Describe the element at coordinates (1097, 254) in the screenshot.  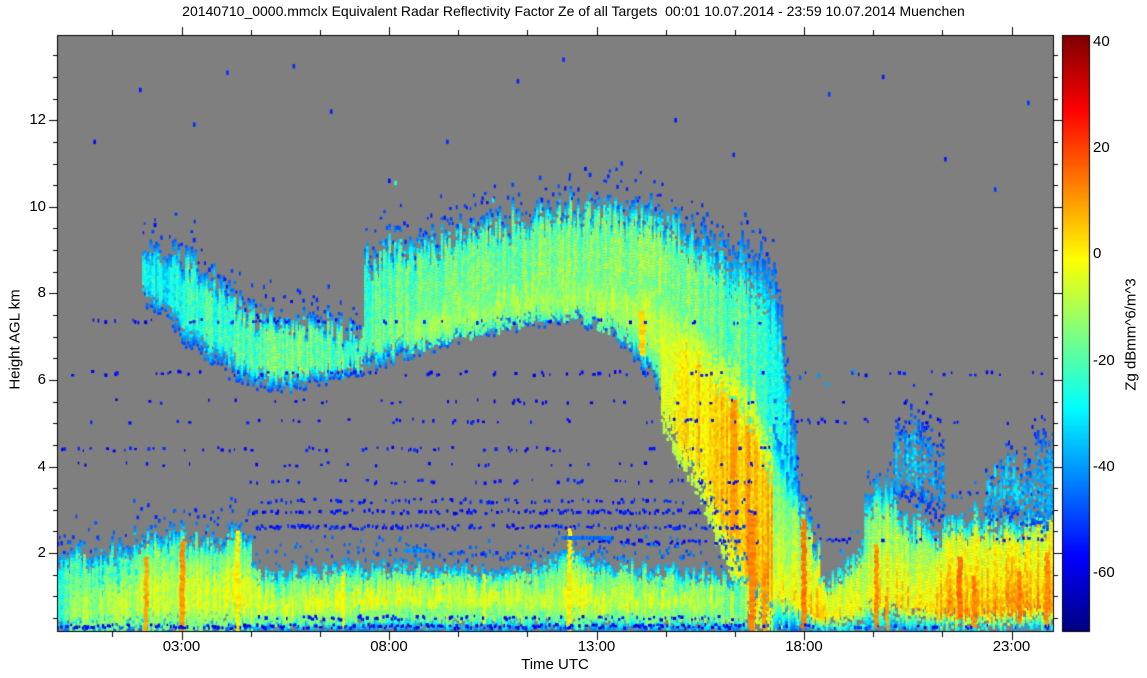
I see `colorbar-tick-label: 0` at that location.